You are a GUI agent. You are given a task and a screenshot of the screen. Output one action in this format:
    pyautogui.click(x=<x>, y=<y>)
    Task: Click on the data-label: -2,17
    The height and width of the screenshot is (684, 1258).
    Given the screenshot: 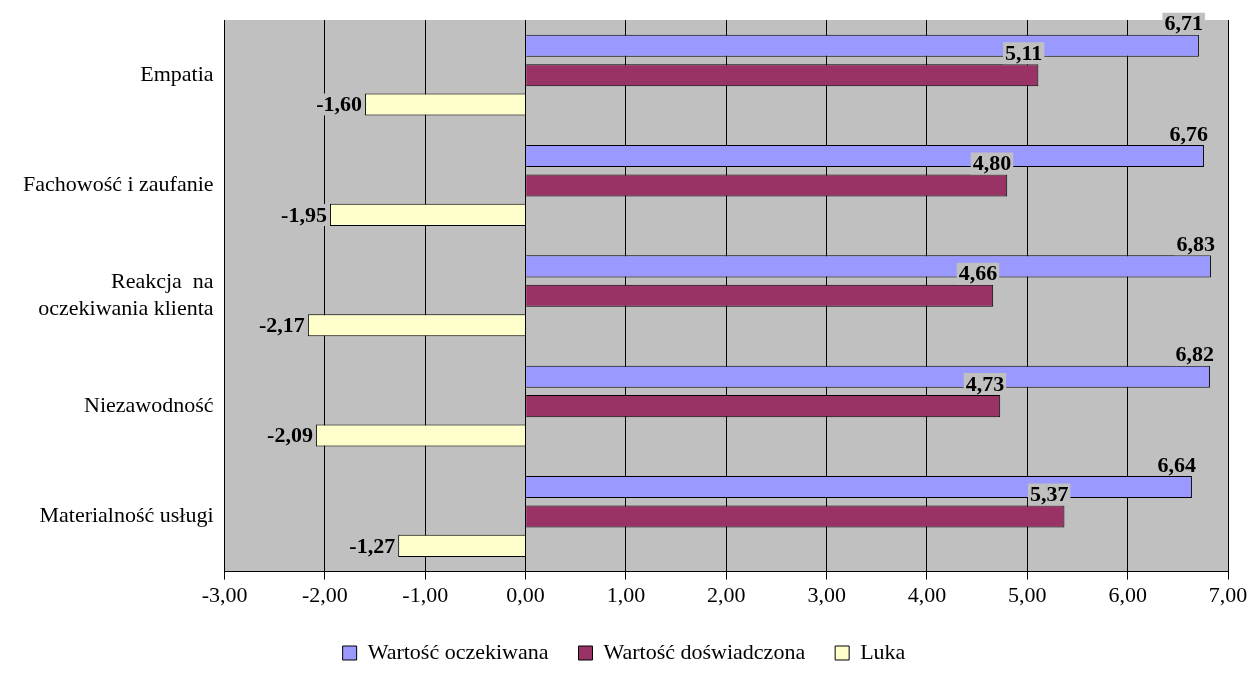 What is the action you would take?
    pyautogui.click(x=282, y=324)
    